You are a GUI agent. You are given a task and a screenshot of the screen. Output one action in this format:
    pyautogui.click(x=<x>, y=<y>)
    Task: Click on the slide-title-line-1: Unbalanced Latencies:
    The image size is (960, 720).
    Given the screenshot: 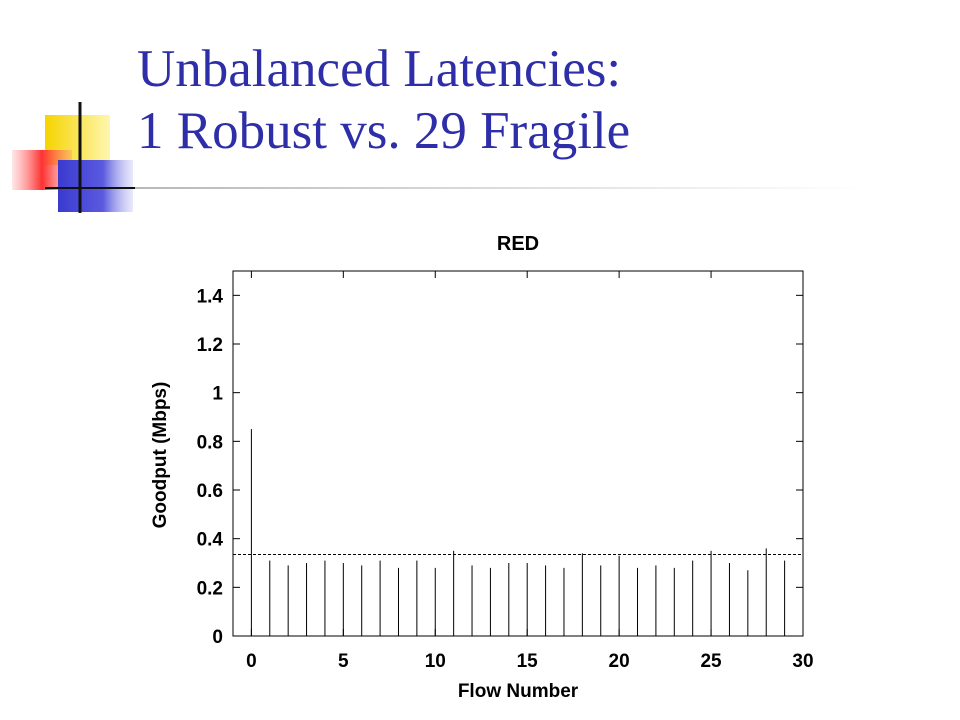 What is the action you would take?
    pyautogui.click(x=379, y=69)
    